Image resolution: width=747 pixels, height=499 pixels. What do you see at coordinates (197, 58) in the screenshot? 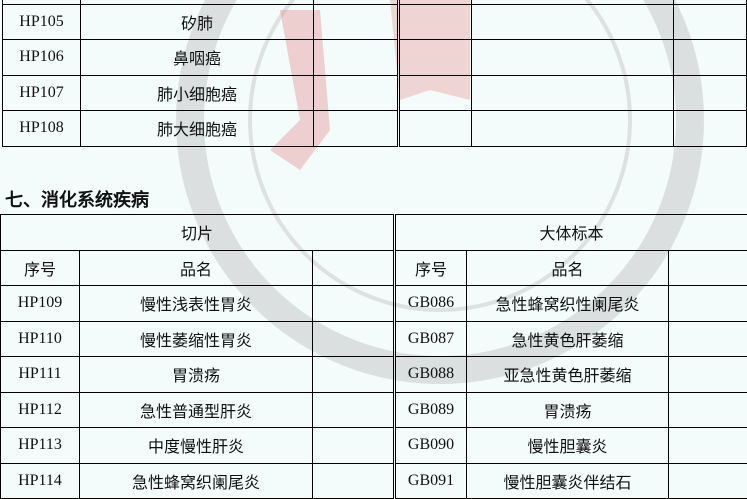
I see `specimen-name: 鼻咽癌` at bounding box center [197, 58].